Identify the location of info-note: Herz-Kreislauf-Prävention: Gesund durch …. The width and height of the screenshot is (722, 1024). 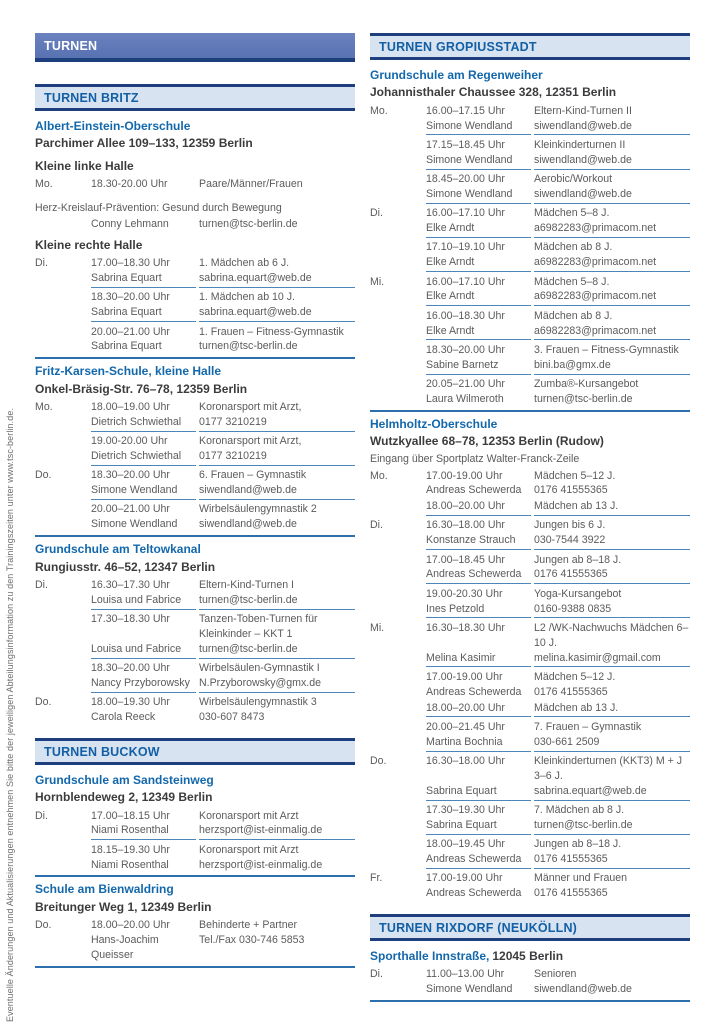
(158, 208).